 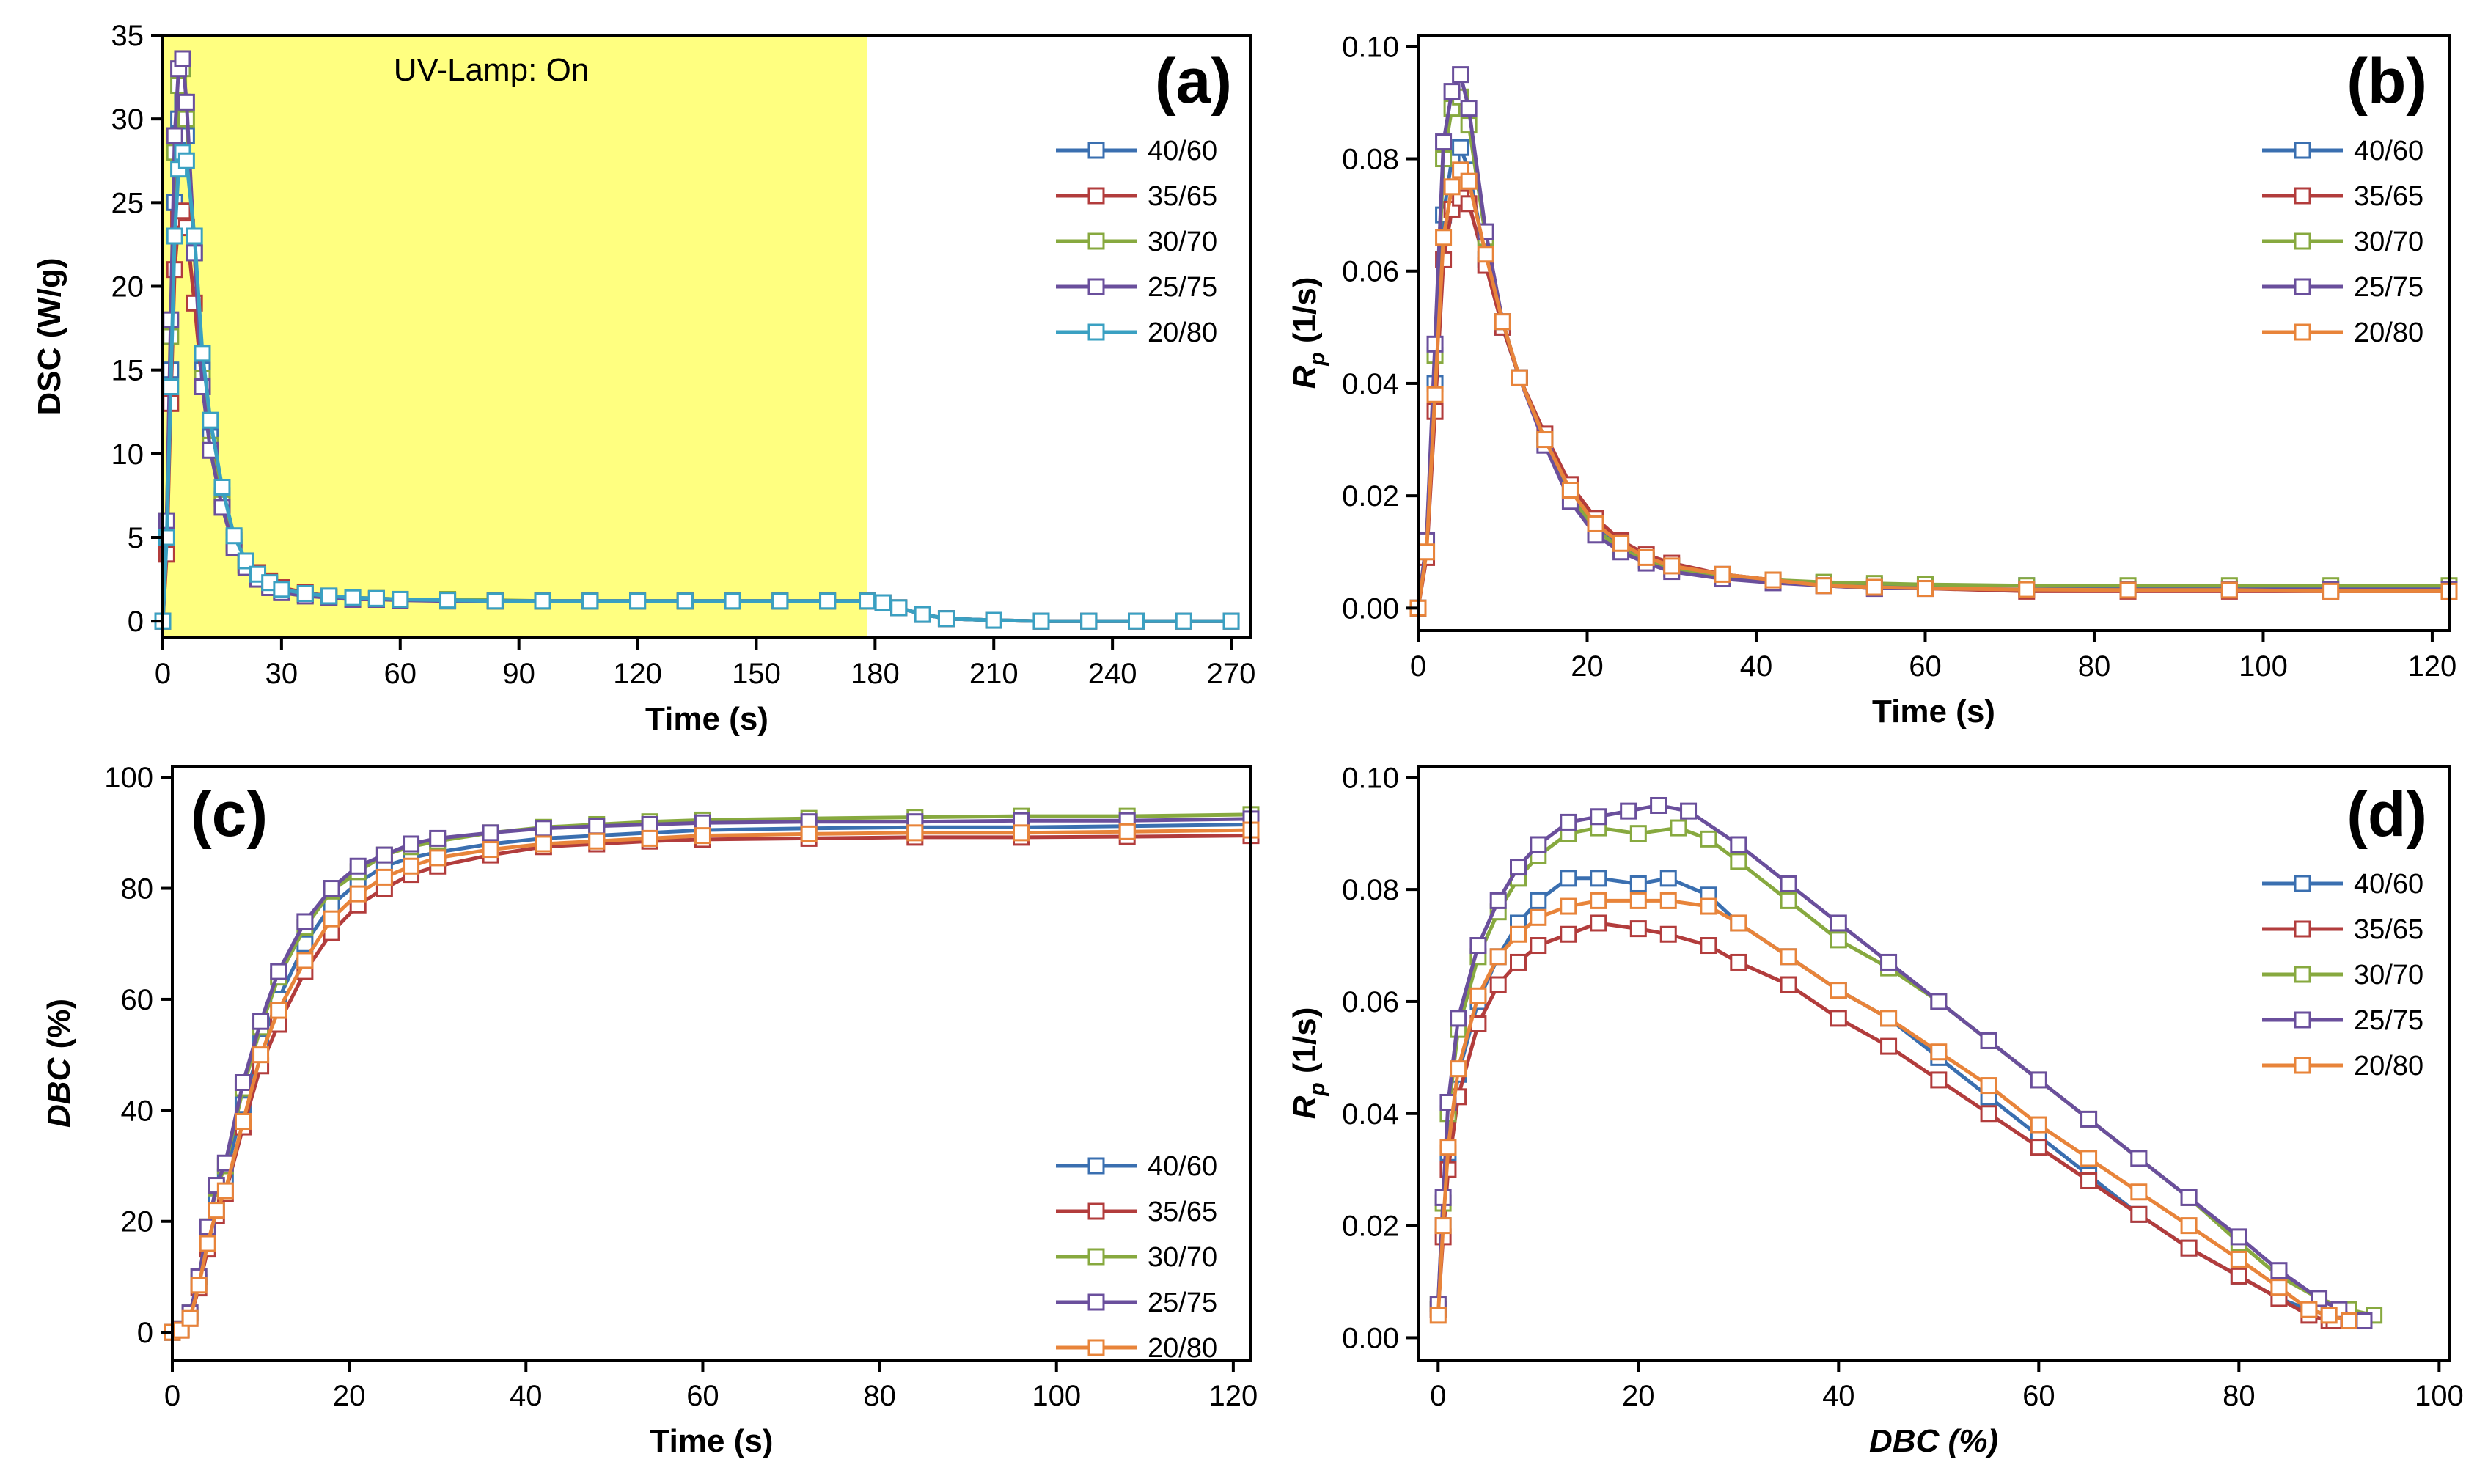 What do you see at coordinates (1308, 1063) in the screenshot?
I see `y-axis-title: Rp (1/s)` at bounding box center [1308, 1063].